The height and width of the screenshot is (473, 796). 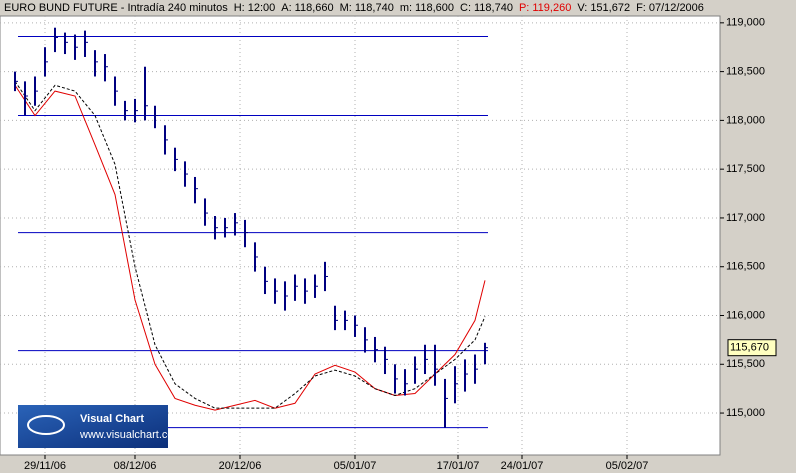 I want to click on header-label: P:, so click(x=524, y=8).